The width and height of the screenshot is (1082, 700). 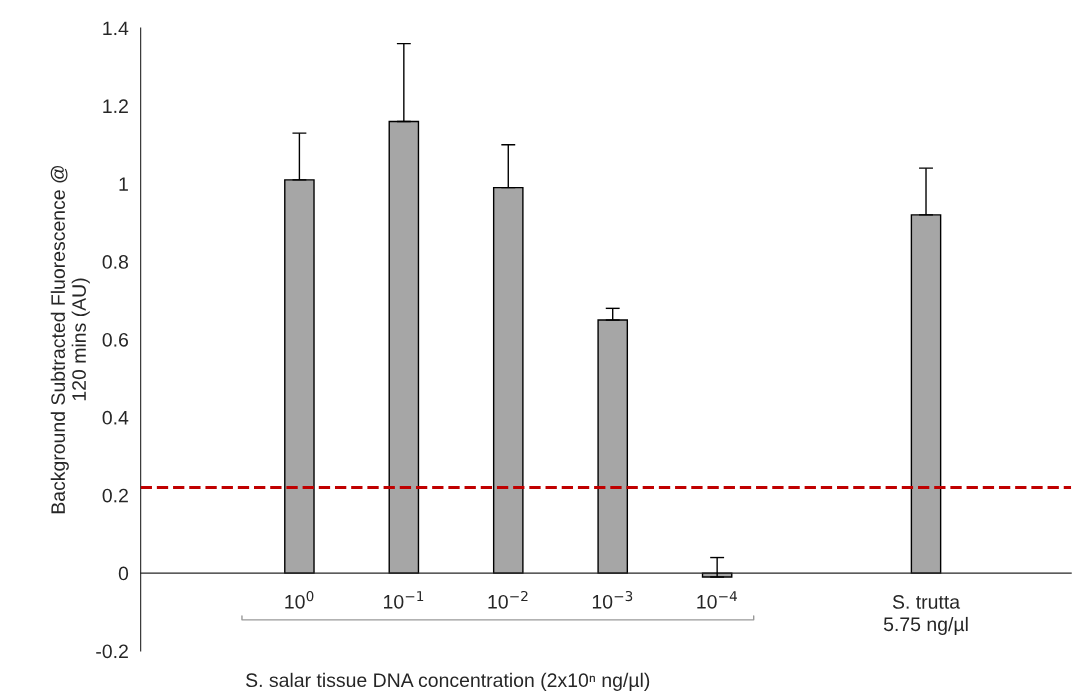 I want to click on y-tick-label: 0.2, so click(x=115, y=495).